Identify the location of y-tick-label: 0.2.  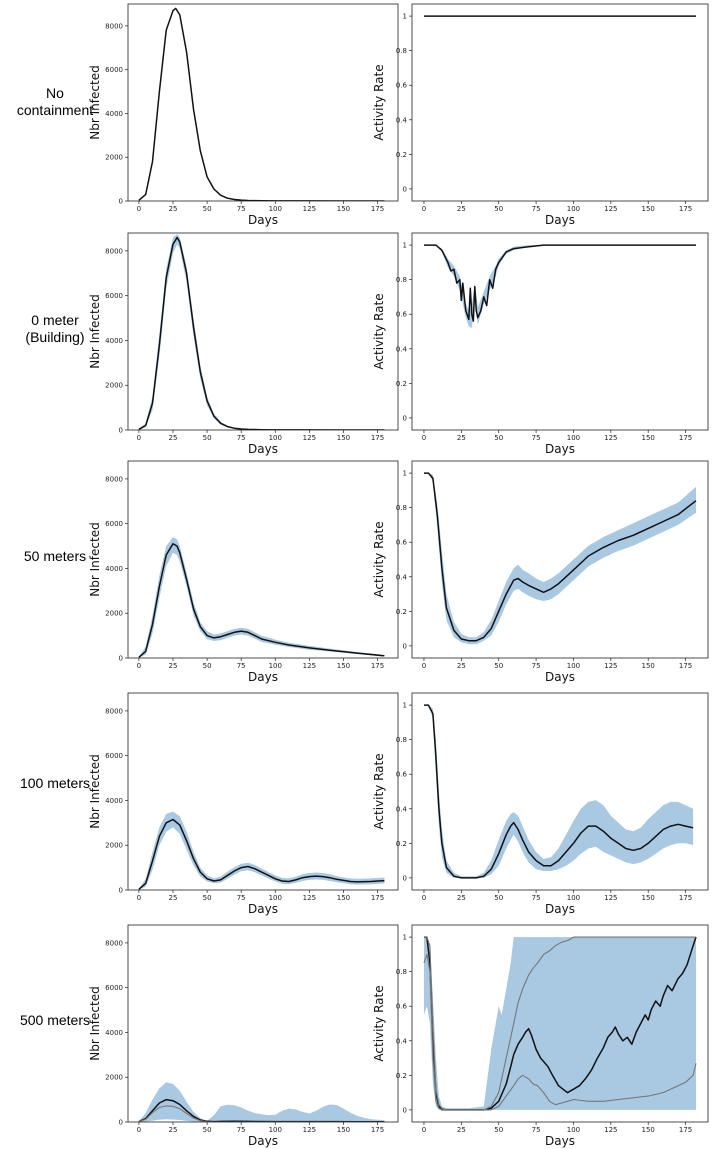
(401, 384).